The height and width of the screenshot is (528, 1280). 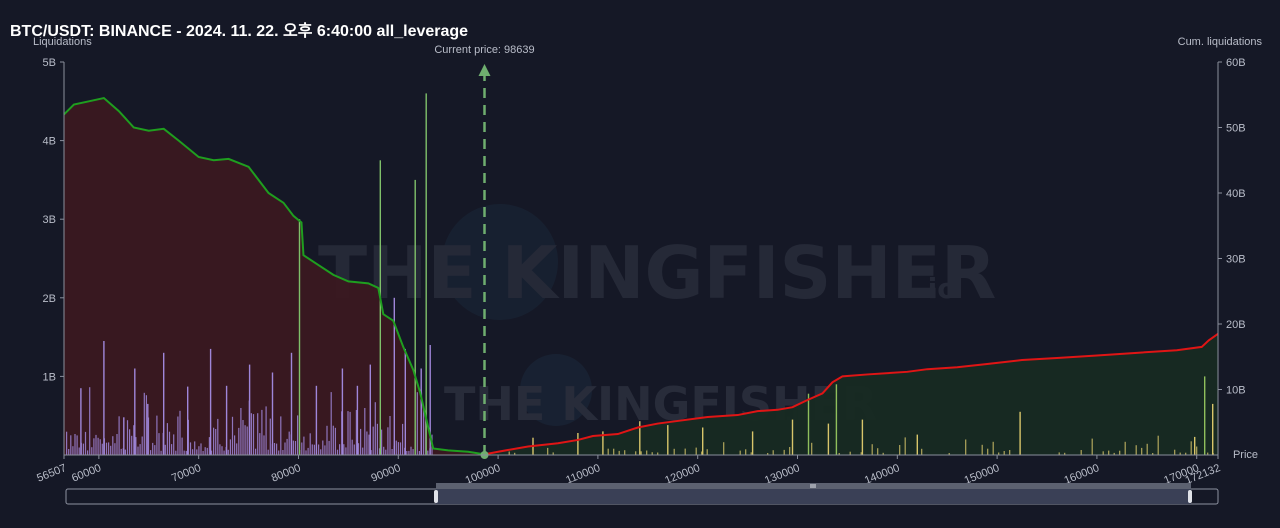 What do you see at coordinates (657, 273) in the screenshot?
I see `watermark-brand: THE KINGFISHER` at bounding box center [657, 273].